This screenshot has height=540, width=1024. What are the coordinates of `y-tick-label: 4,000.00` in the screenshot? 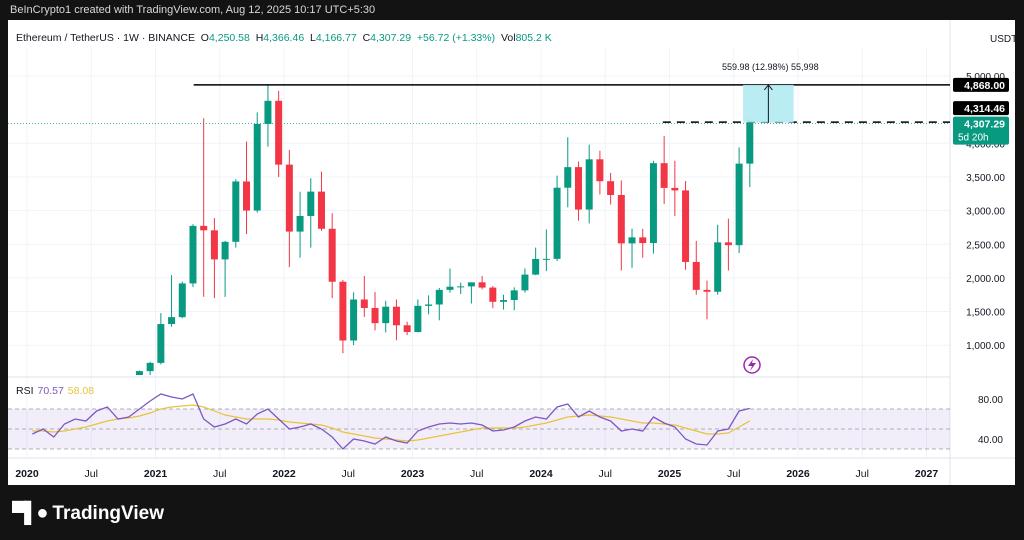 It's located at (985, 144).